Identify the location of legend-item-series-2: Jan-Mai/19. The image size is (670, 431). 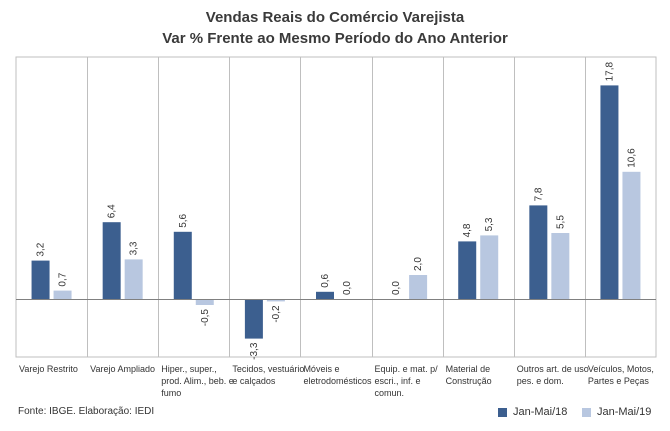
(616, 412).